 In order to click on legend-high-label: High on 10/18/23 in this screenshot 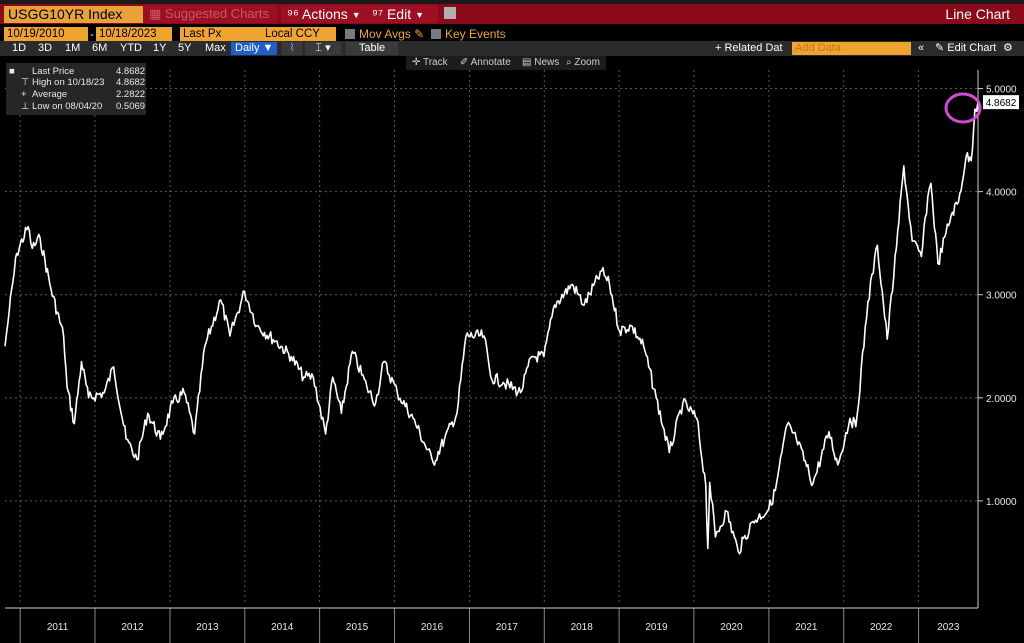, I will do `click(68, 82)`.